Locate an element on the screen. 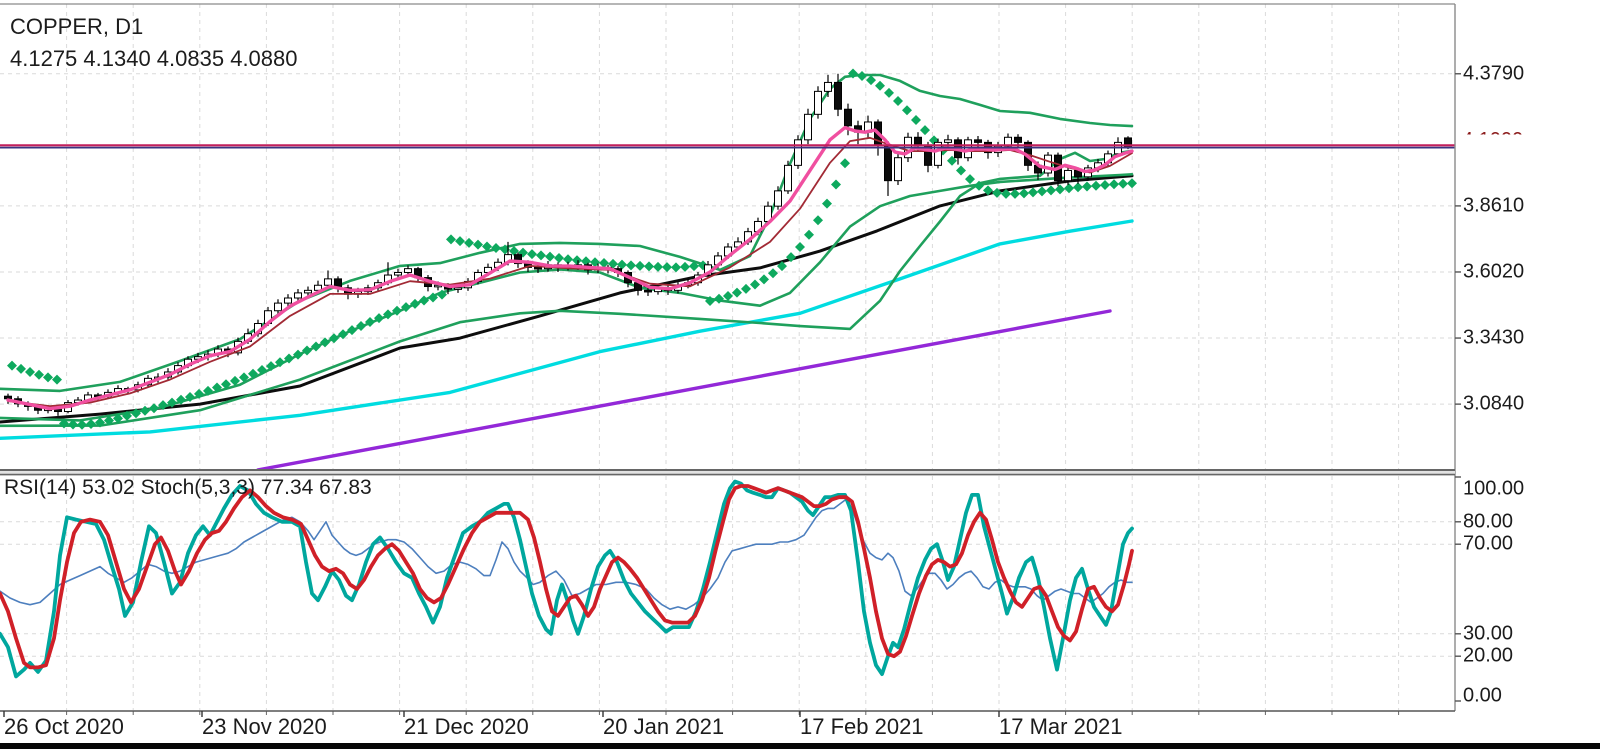 The width and height of the screenshot is (1600, 749). date-axis-label: 26 Oct 2020 is located at coordinates (64, 726).